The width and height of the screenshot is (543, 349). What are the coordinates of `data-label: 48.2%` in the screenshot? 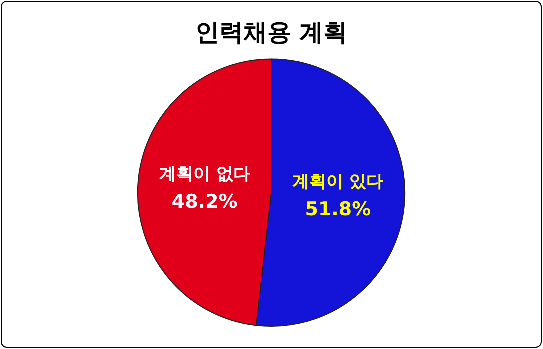 It's located at (205, 202).